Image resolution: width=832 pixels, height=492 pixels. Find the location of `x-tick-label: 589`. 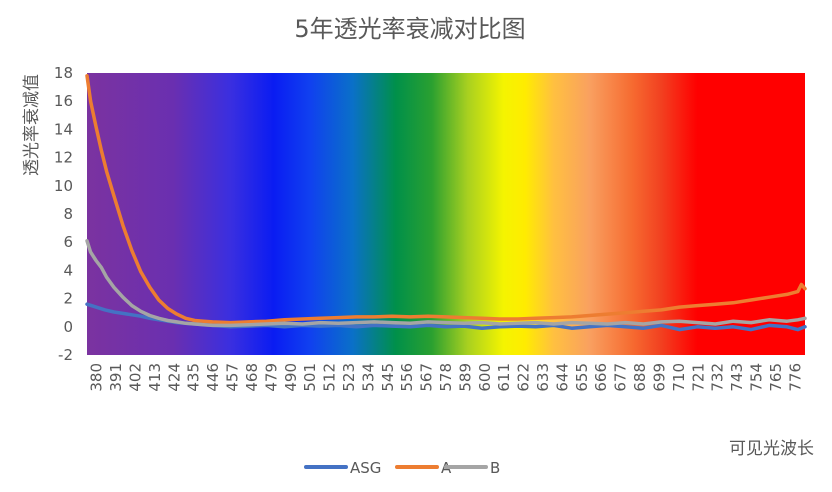

x-tick-label: 589 is located at coordinates (465, 377).